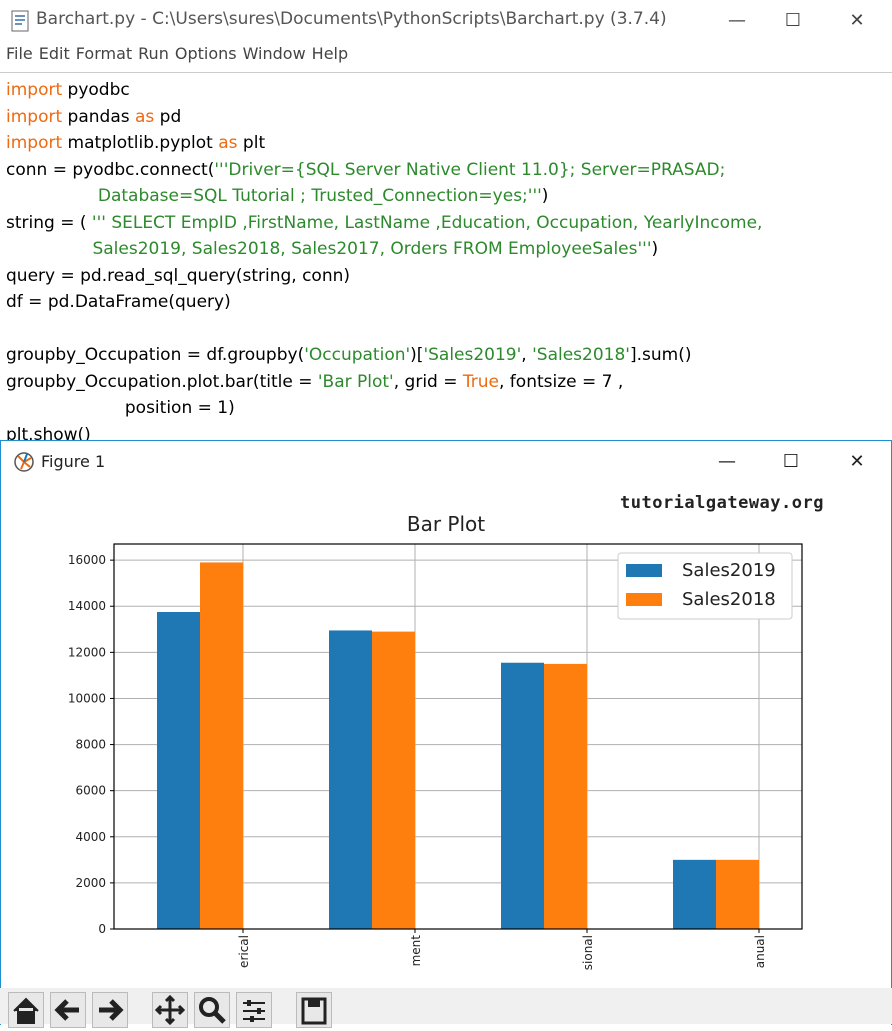  I want to click on code-token: pyodbc, so click(96, 90).